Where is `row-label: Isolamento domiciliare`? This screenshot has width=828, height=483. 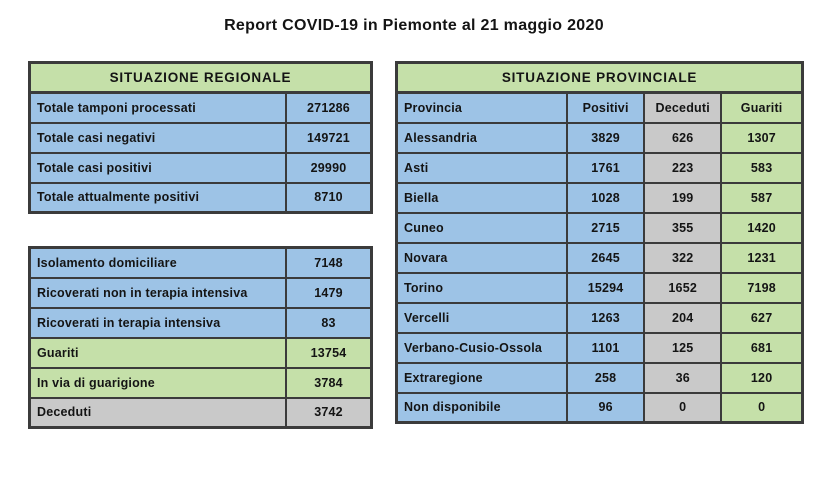 row-label: Isolamento domiciliare is located at coordinates (157, 262).